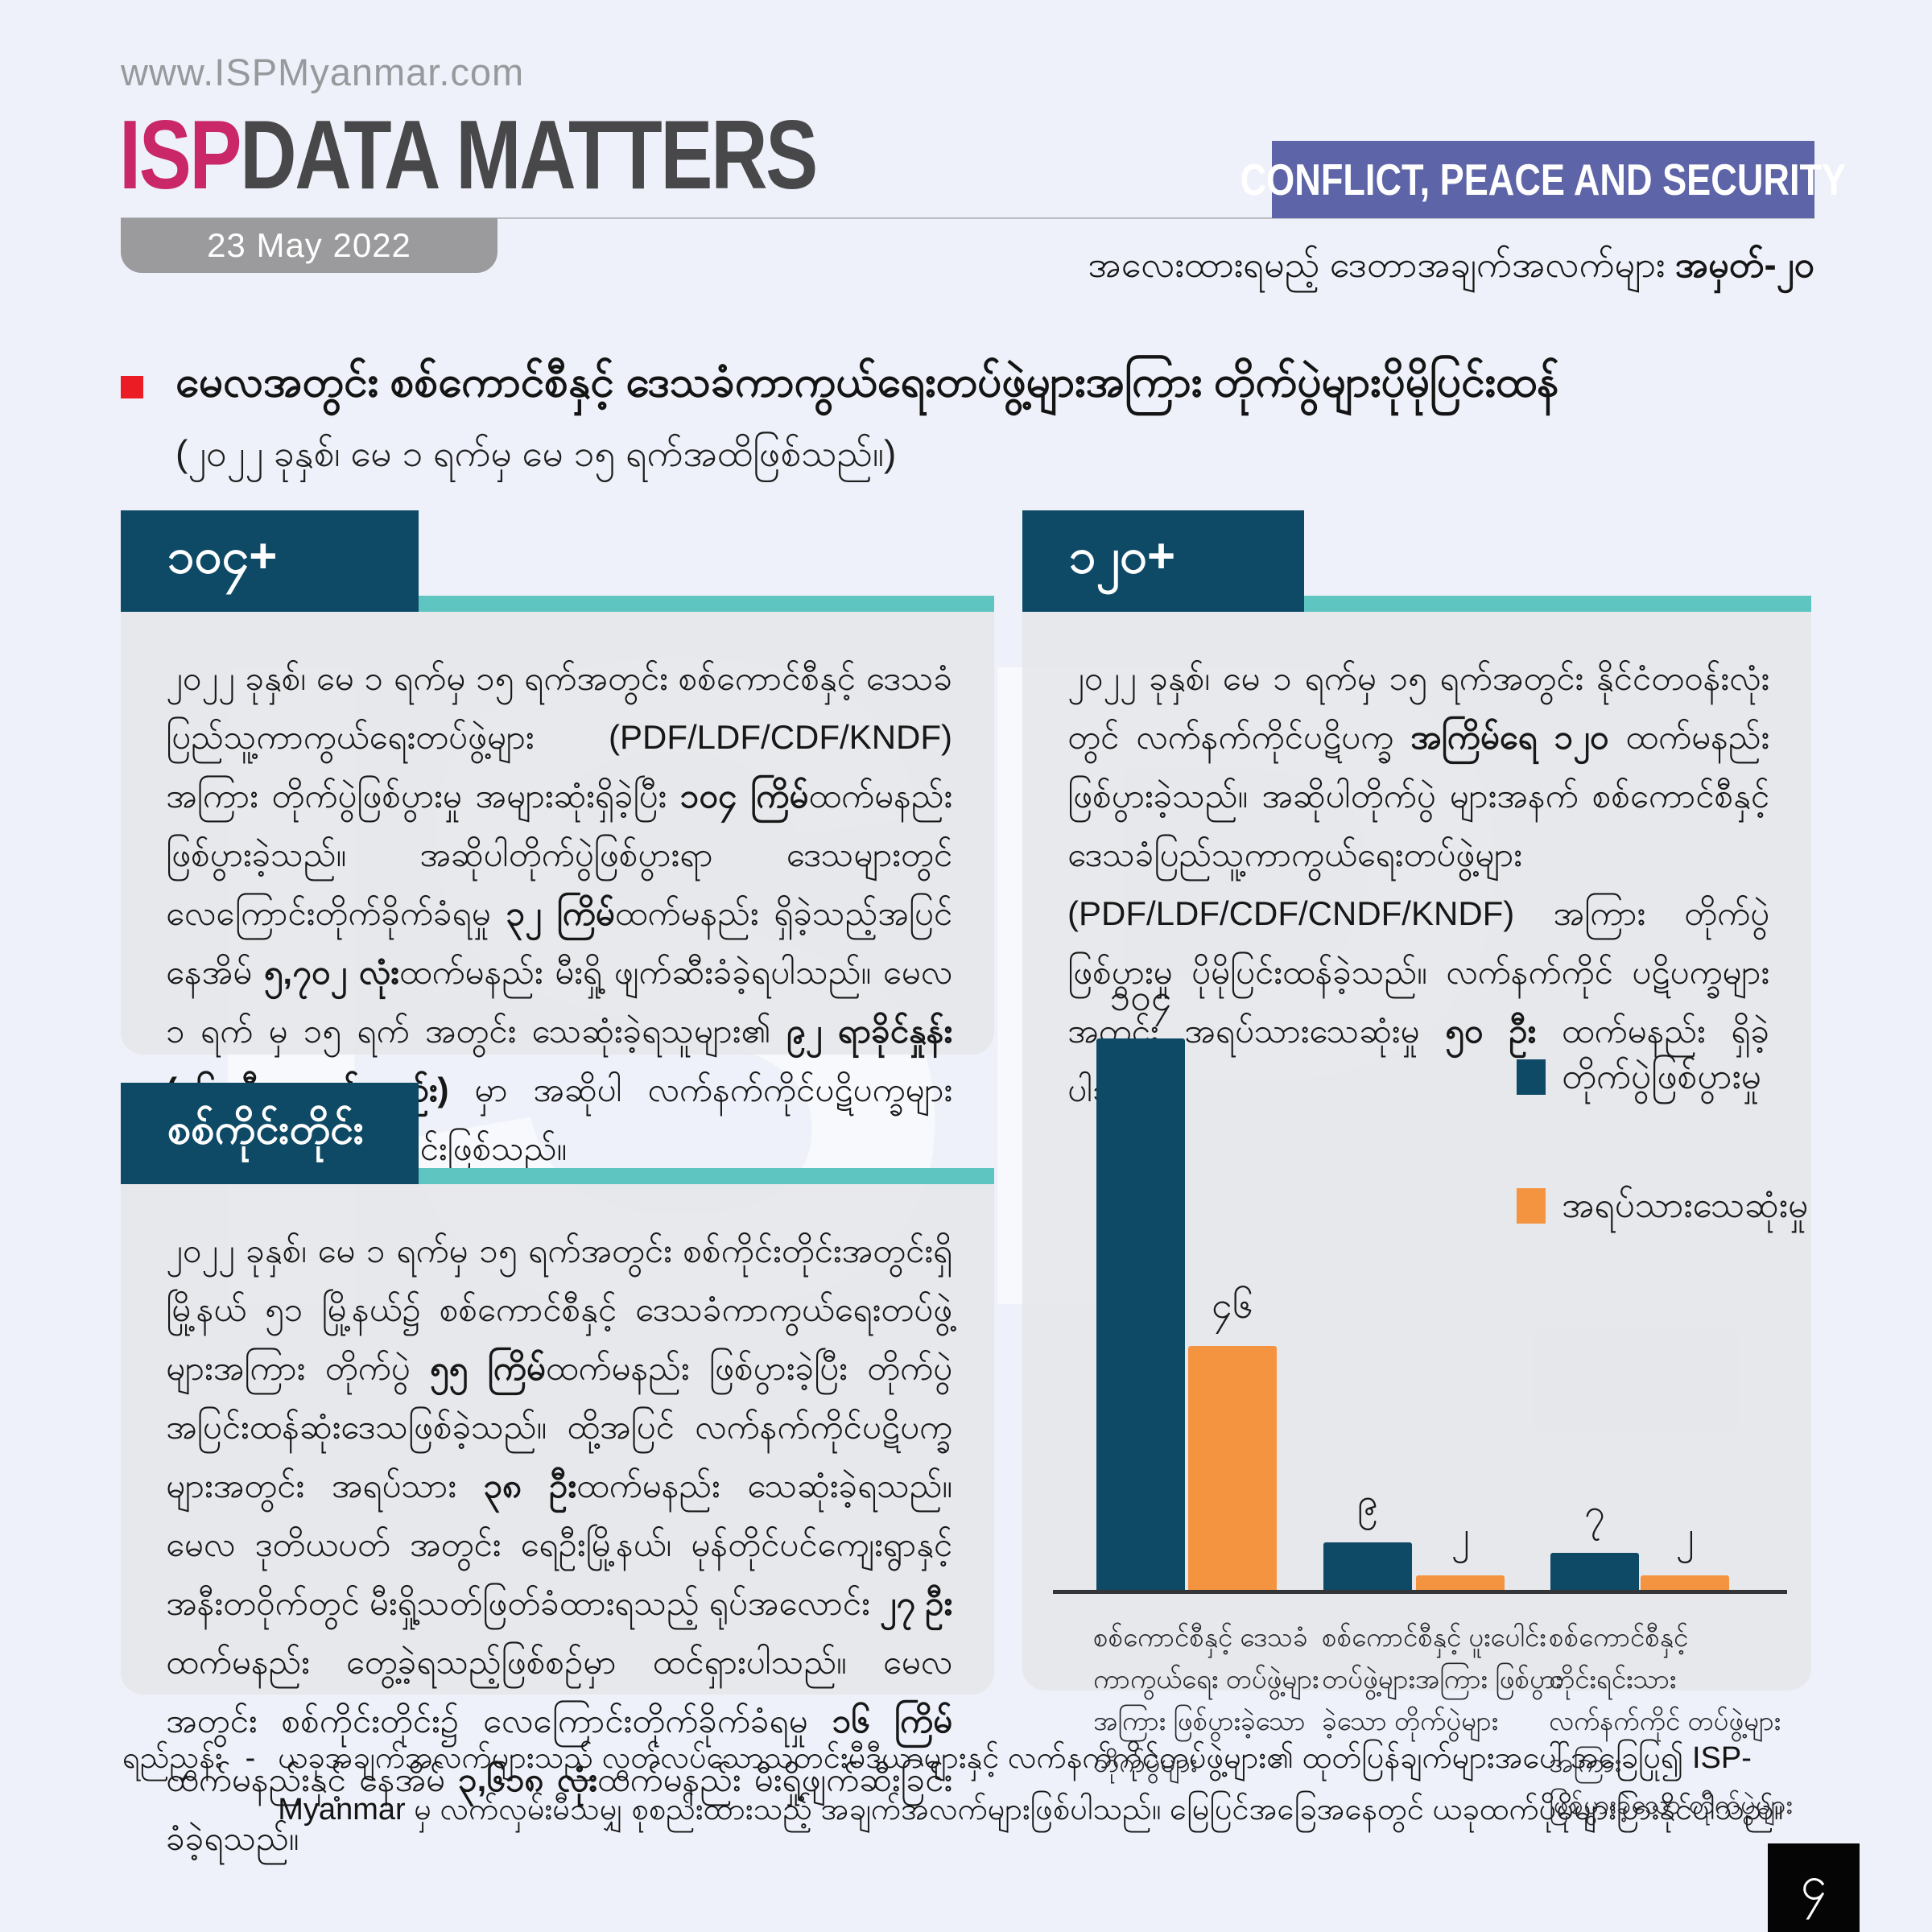 This screenshot has width=1932, height=1932. Describe the element at coordinates (172, 1783) in the screenshot. I see `source-note-label: ရည်ညွှန်း` at that location.